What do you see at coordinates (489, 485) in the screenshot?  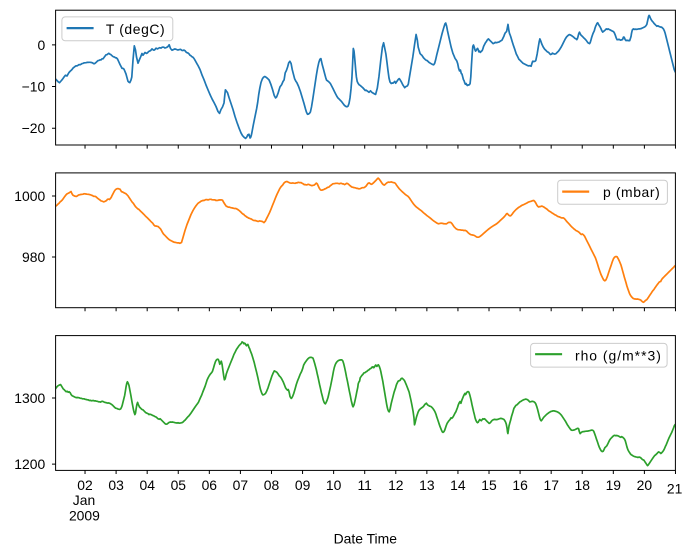 I see `svg-text: 15` at bounding box center [489, 485].